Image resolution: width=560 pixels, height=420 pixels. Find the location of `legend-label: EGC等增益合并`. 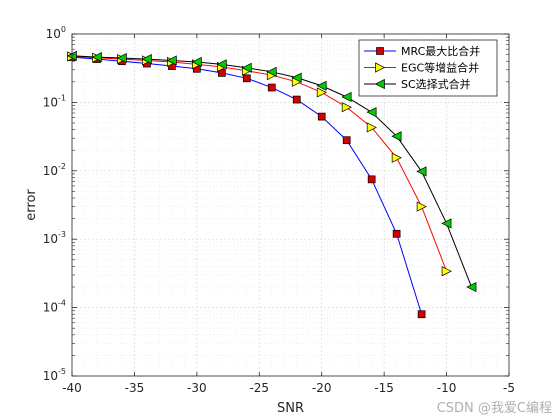

legend-label: EGC等增益合并 is located at coordinates (440, 68).